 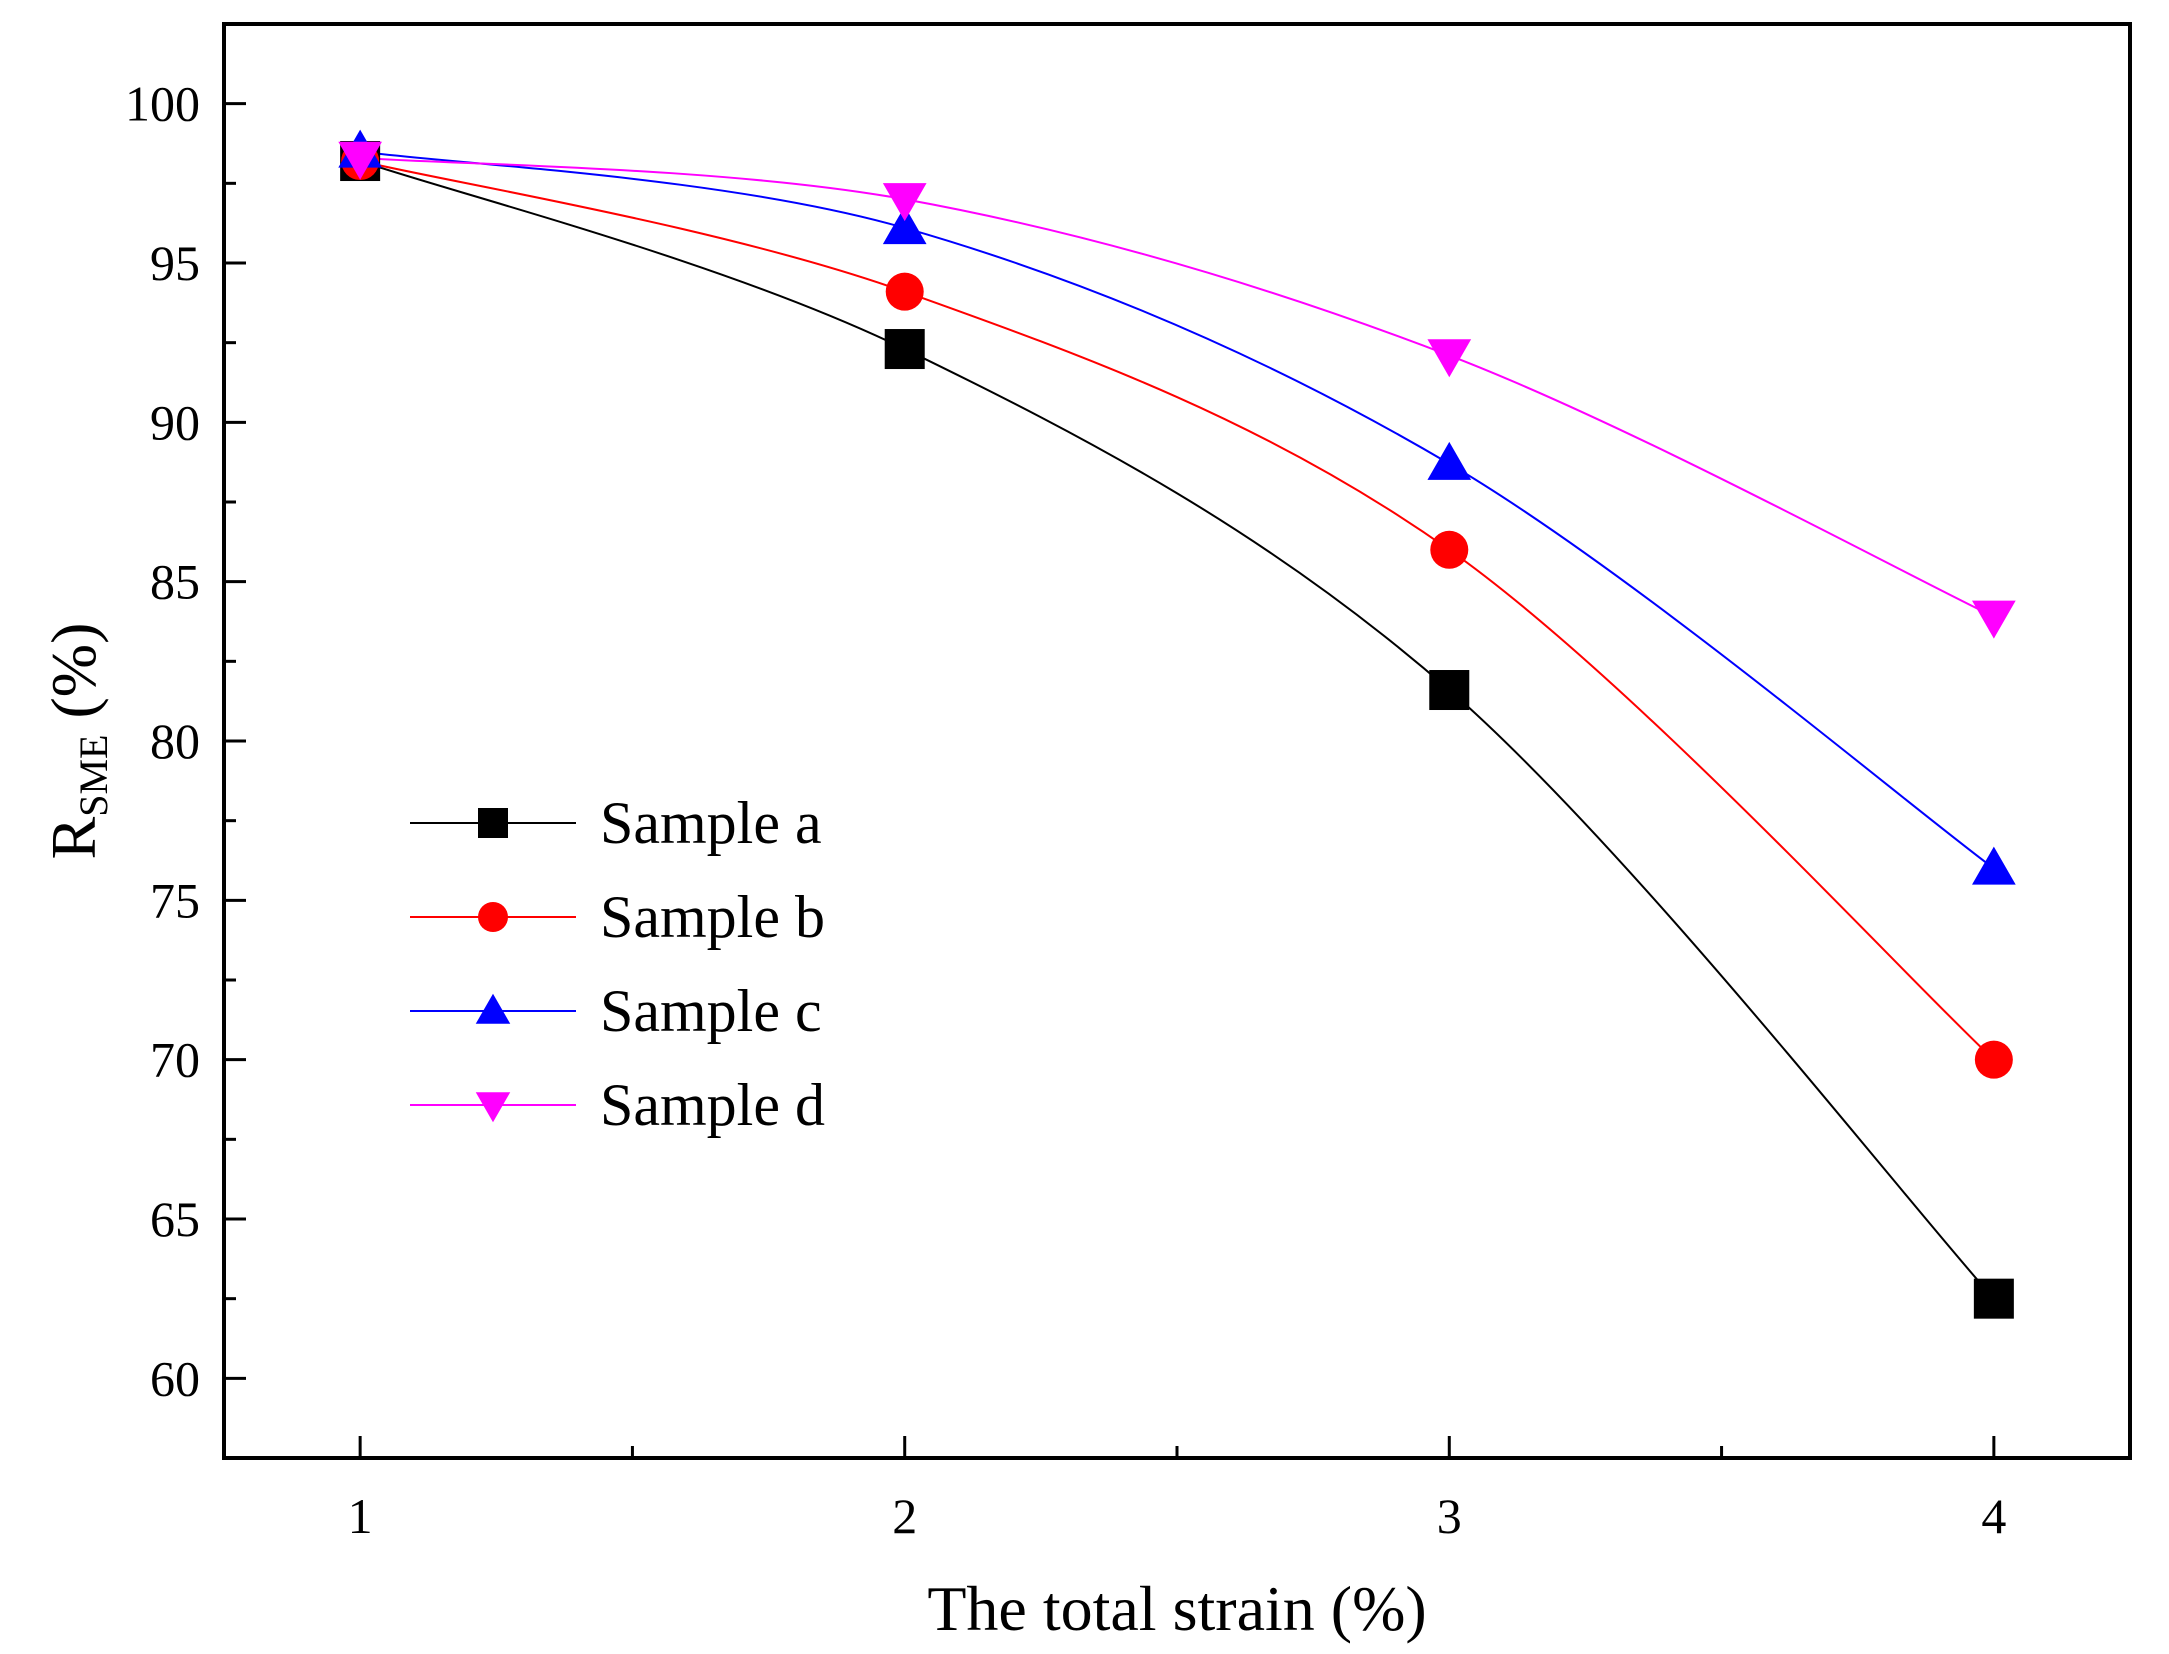 I want to click on y-axis-title-suffix: (%), so click(x=73, y=679).